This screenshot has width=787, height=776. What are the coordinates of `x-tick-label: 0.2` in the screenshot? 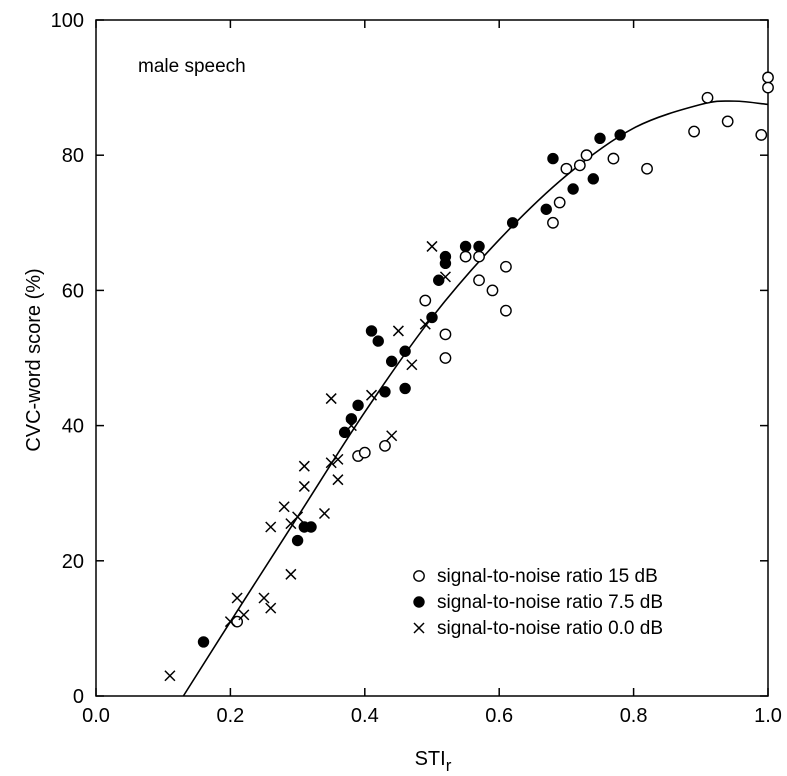 It's located at (230, 716).